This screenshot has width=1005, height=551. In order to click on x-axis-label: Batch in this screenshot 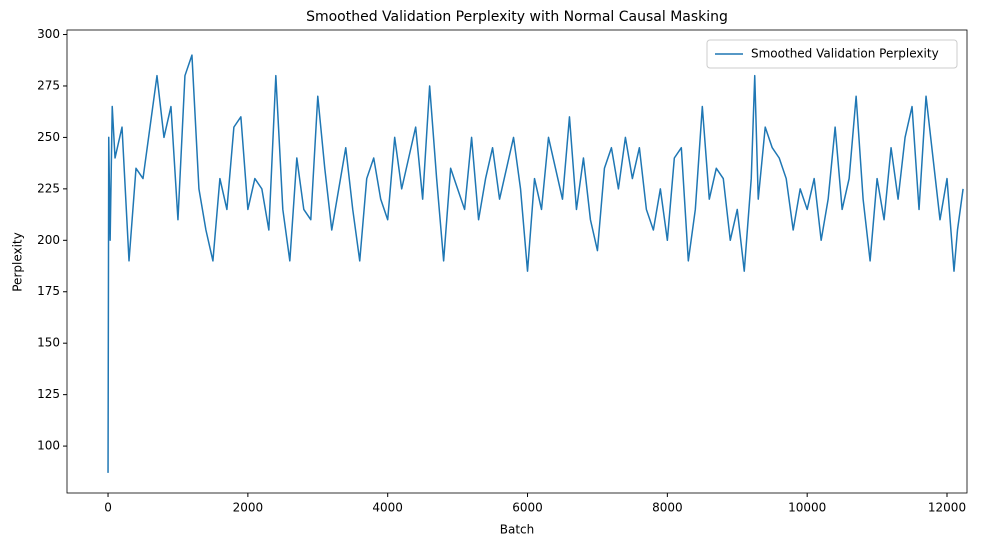, I will do `click(517, 530)`.